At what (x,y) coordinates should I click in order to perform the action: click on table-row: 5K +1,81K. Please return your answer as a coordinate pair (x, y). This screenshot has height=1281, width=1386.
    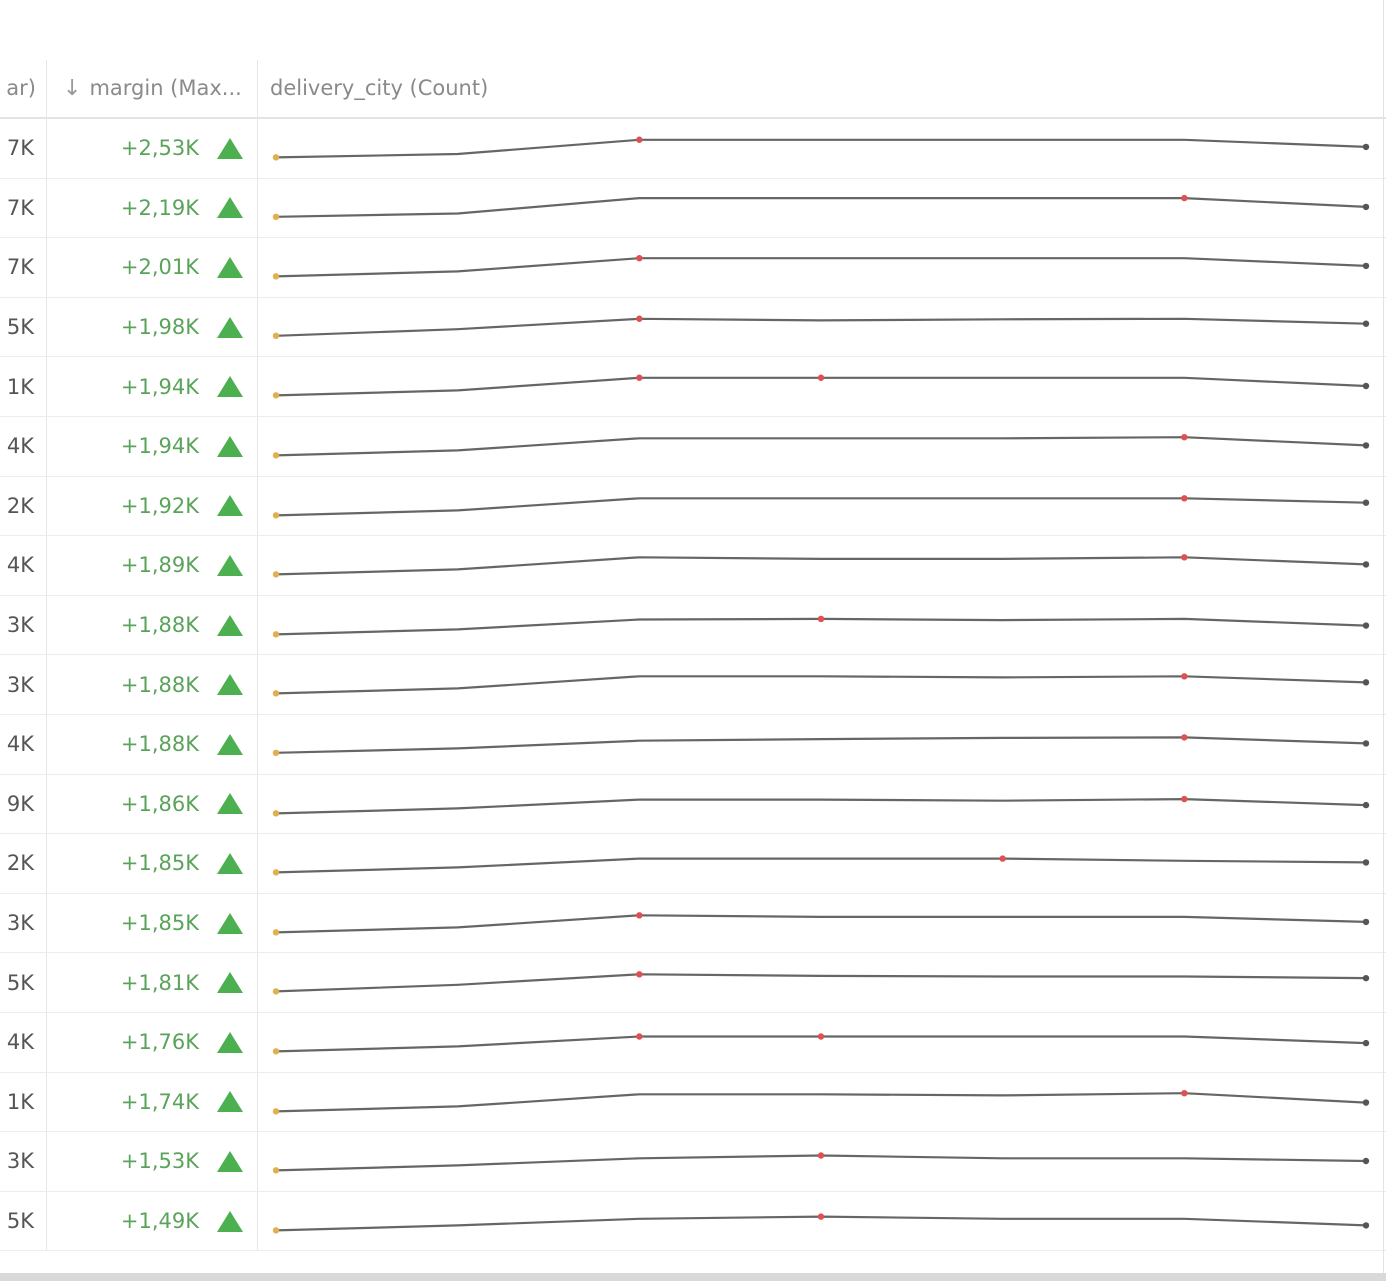
    Looking at the image, I should click on (693, 983).